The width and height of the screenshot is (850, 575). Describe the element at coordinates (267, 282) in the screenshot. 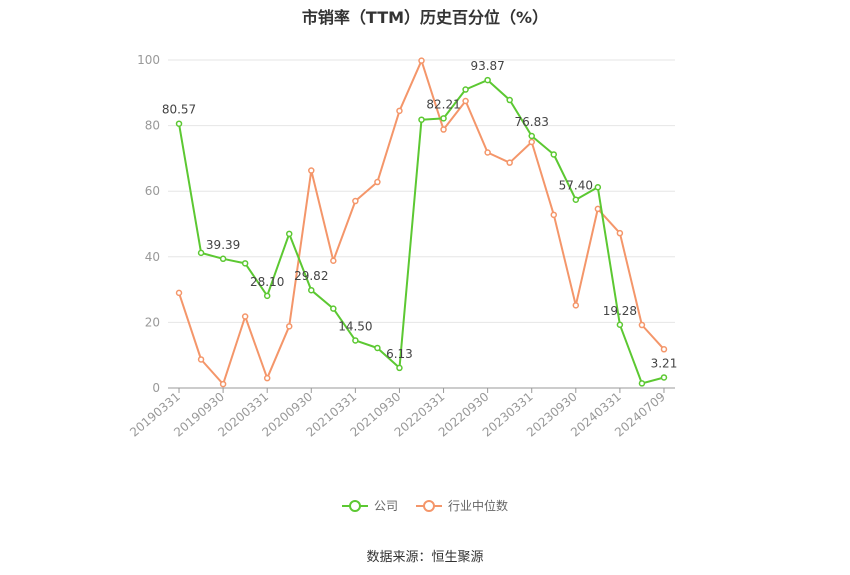

I see `data-label: 28.10` at that location.